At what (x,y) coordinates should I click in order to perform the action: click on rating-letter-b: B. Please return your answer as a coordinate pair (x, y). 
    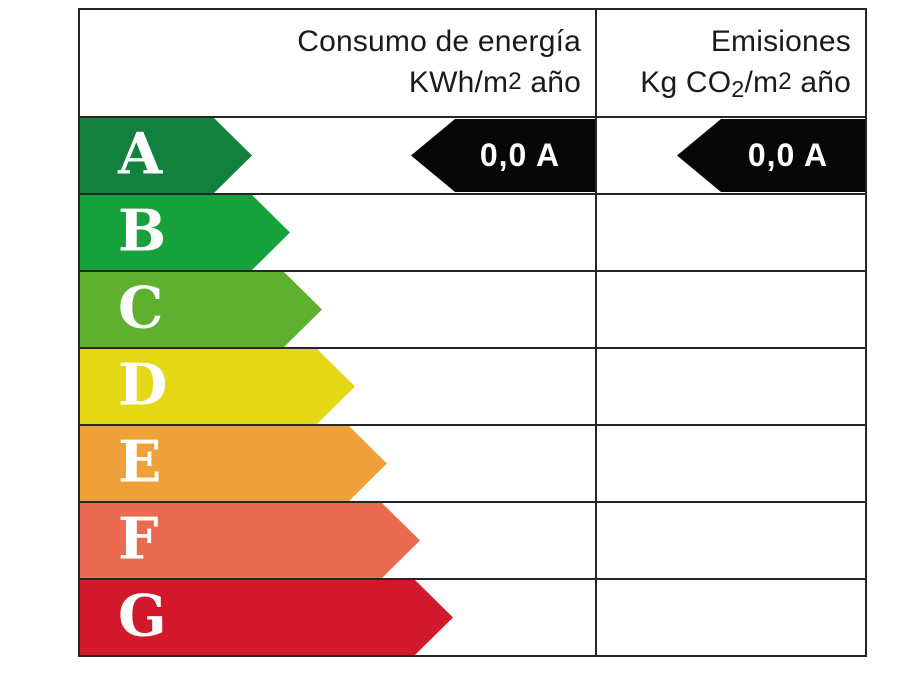
    Looking at the image, I should click on (142, 230).